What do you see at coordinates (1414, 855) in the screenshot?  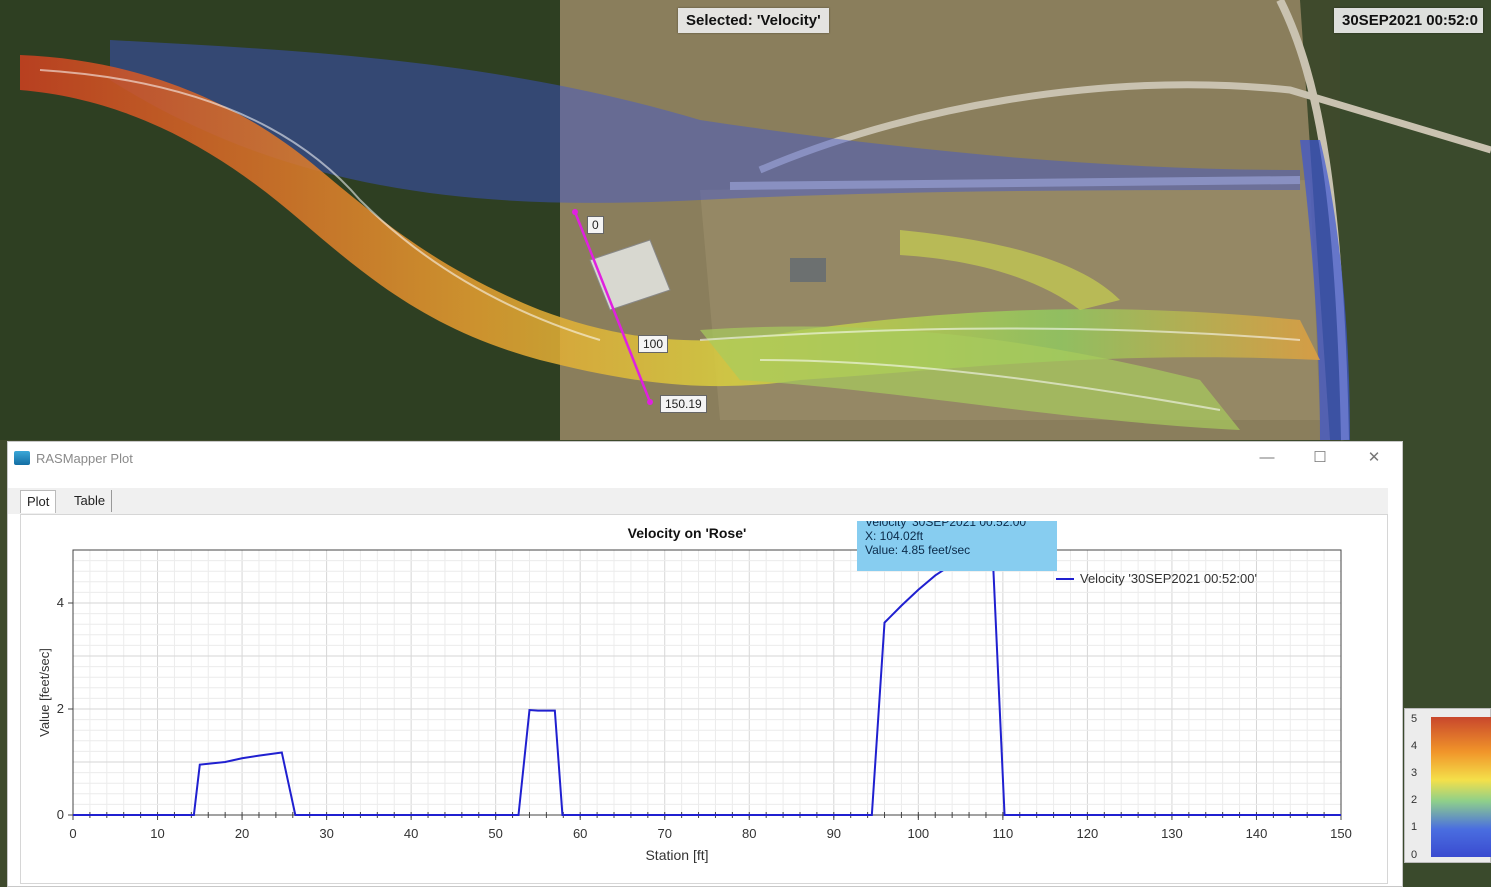 I see `colorbar-tick: 0` at bounding box center [1414, 855].